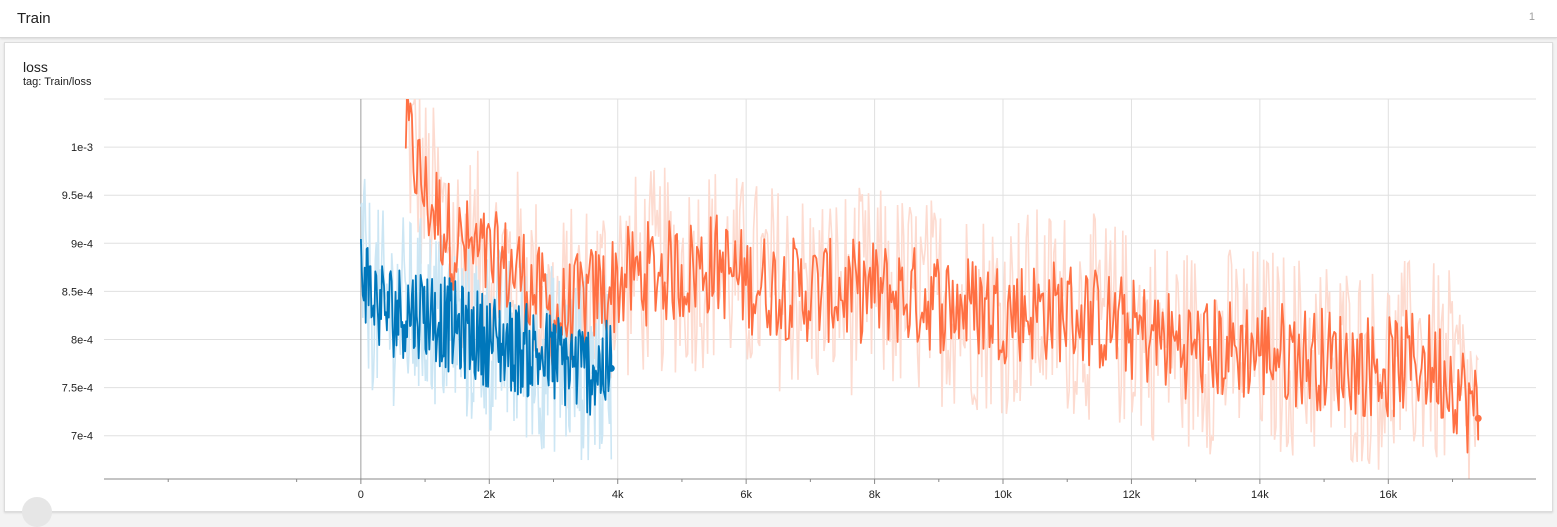  What do you see at coordinates (82, 341) in the screenshot?
I see `y-tick-label: 8e-4` at bounding box center [82, 341].